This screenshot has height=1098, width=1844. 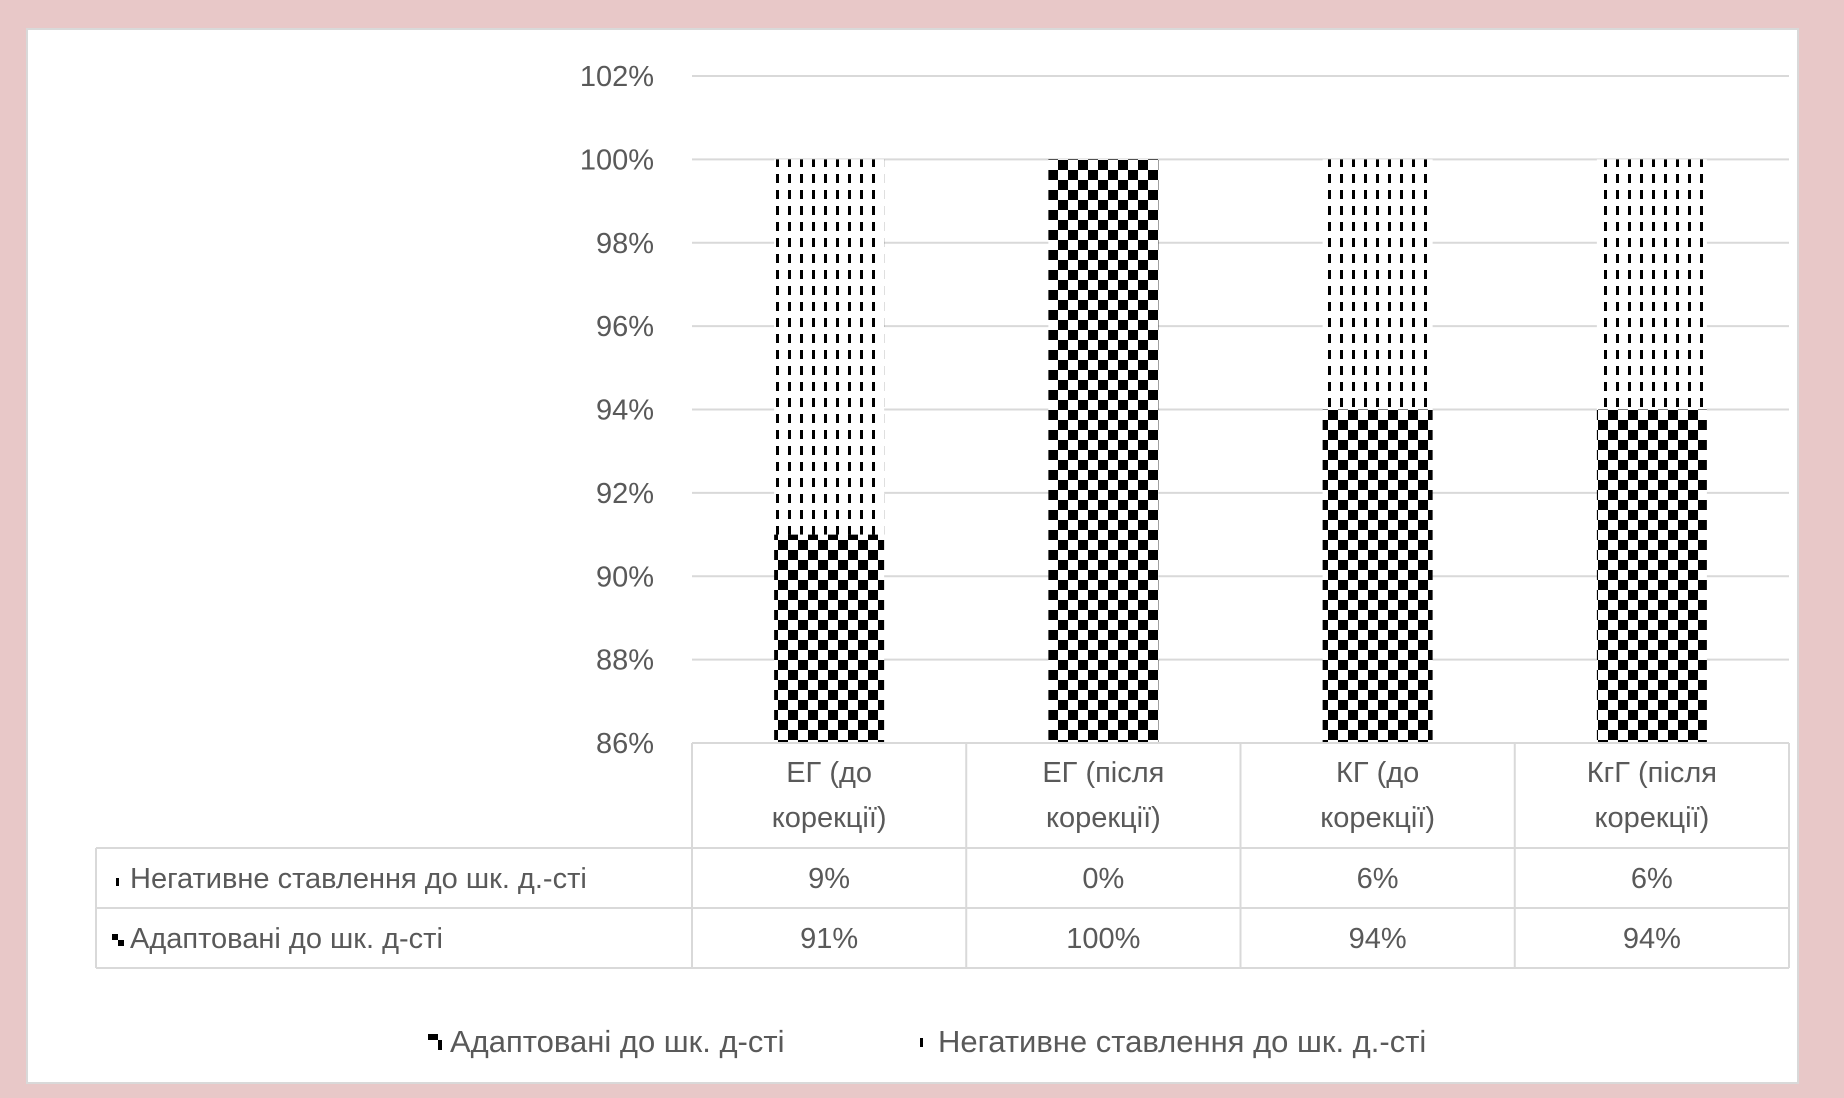 I want to click on y-tick-label: 86%, so click(x=625, y=744).